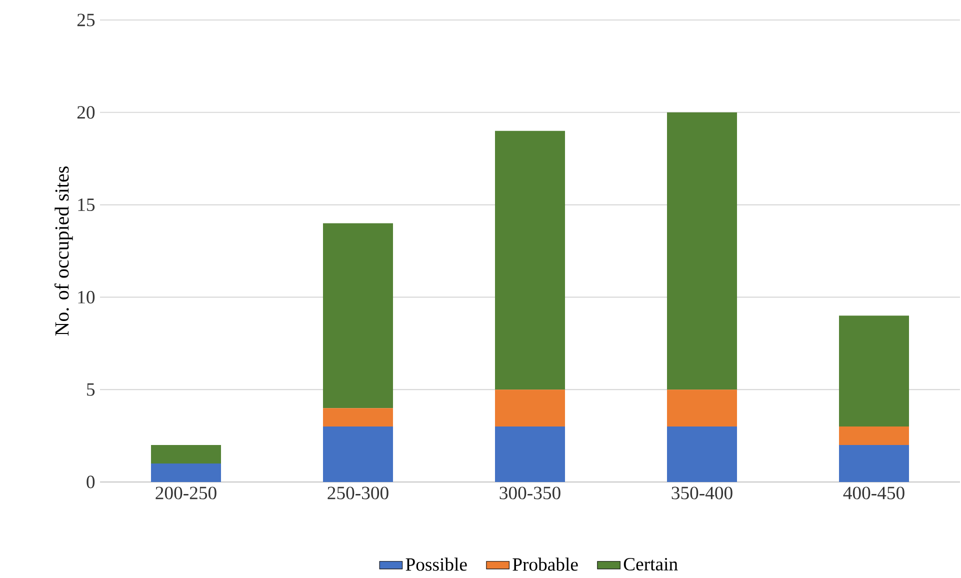 Image resolution: width=961 pixels, height=578 pixels. Describe the element at coordinates (530, 493) in the screenshot. I see `x-tick-label: 300-350` at that location.